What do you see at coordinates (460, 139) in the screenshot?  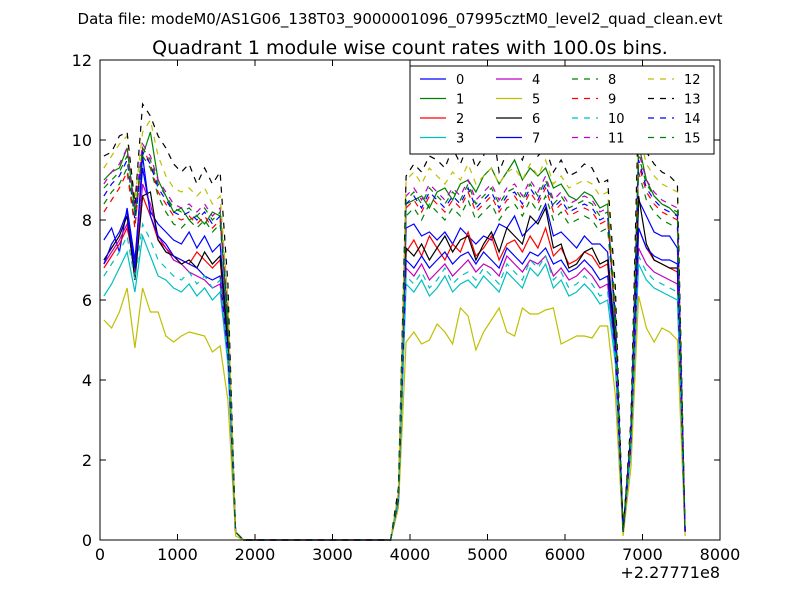 I see `legend-label-3: 3` at bounding box center [460, 139].